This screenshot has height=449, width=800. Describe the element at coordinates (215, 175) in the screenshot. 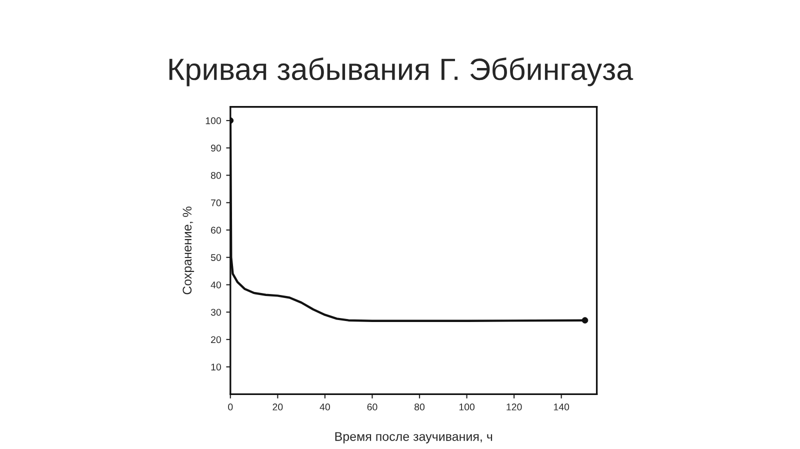

I see `y-tick-label: 80` at that location.